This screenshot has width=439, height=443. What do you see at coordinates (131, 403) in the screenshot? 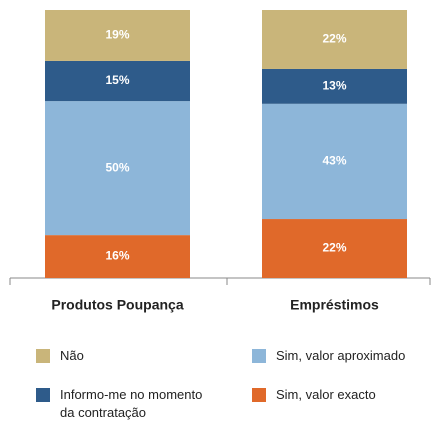
I see `legend-label: Informo-me no momento da contratação` at bounding box center [131, 403].